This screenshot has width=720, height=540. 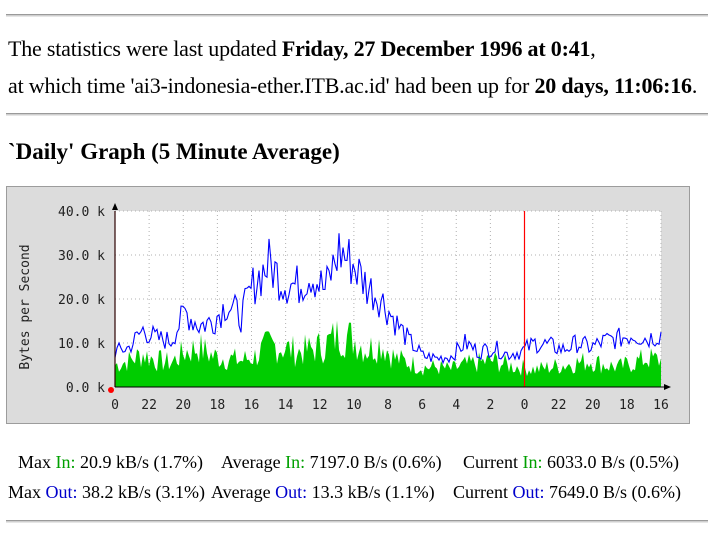 I want to click on x-tick-label: 6, so click(x=422, y=405).